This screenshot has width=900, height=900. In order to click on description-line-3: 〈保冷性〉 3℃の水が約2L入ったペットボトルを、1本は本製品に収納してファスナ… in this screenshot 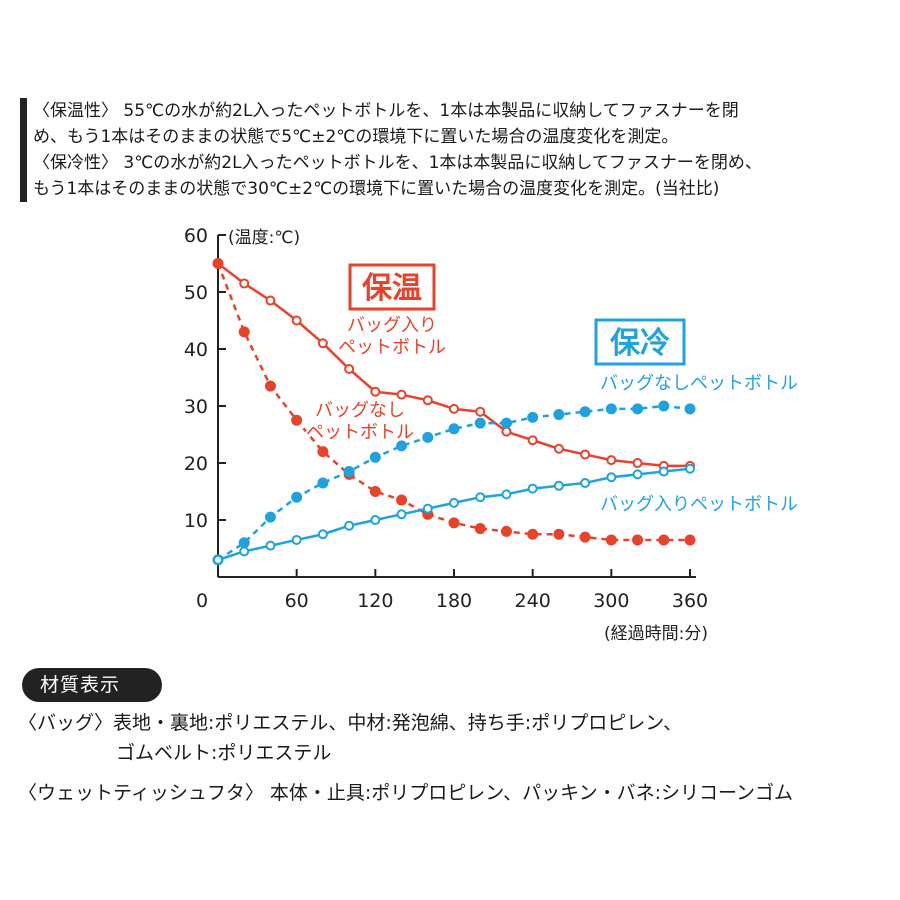, I will do `click(397, 163)`.